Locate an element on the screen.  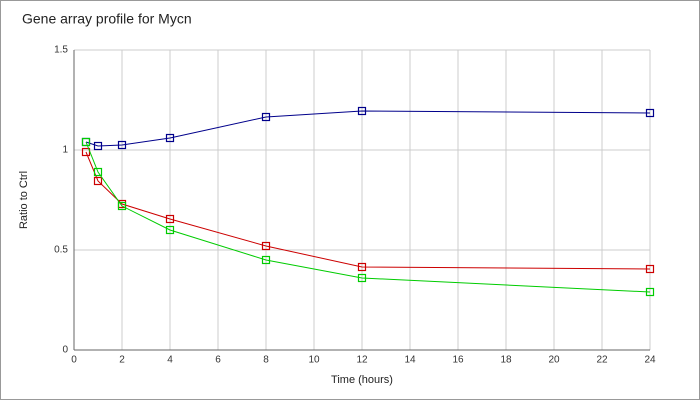
x-tick-label: 6 is located at coordinates (218, 360).